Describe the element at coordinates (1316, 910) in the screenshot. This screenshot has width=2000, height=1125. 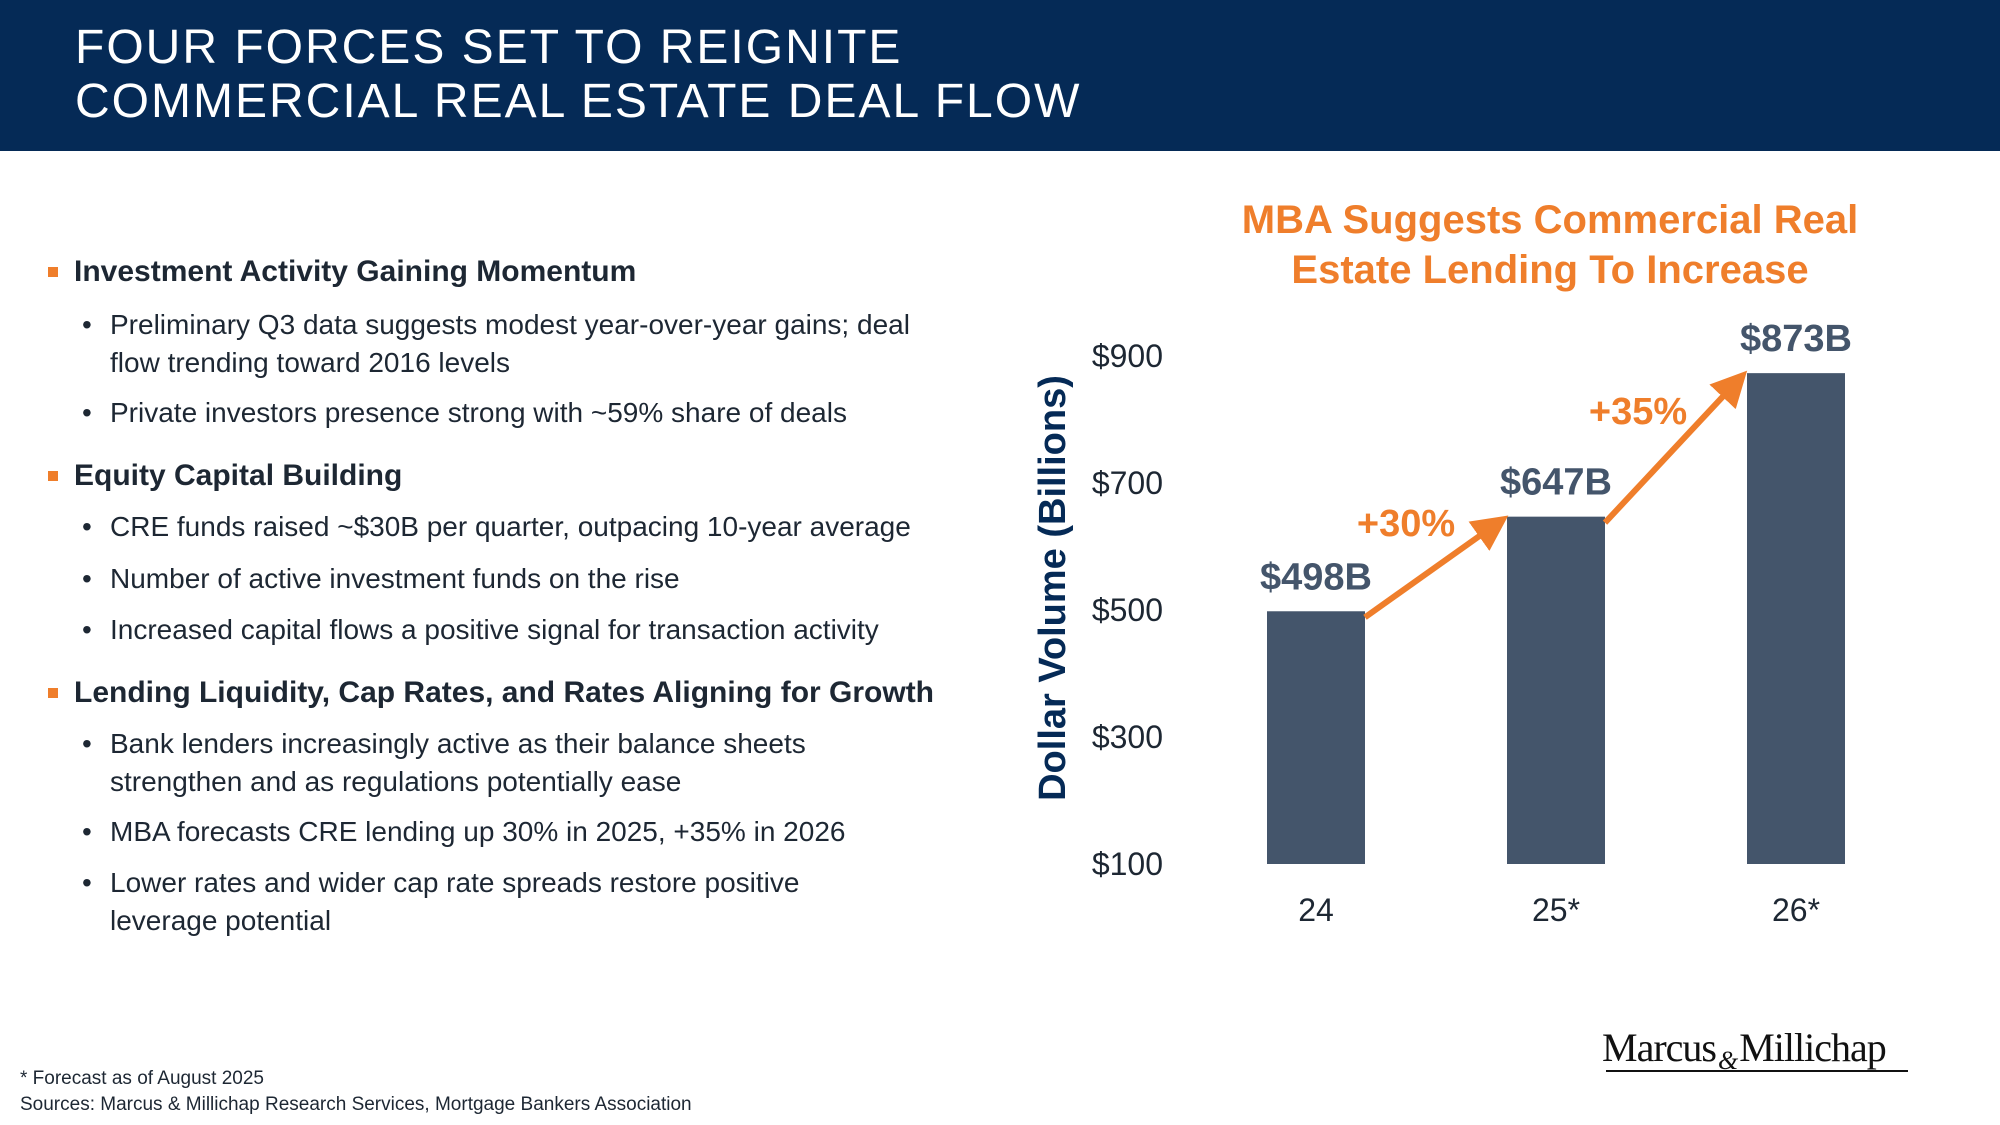
I see `x-tick-label: 24` at that location.